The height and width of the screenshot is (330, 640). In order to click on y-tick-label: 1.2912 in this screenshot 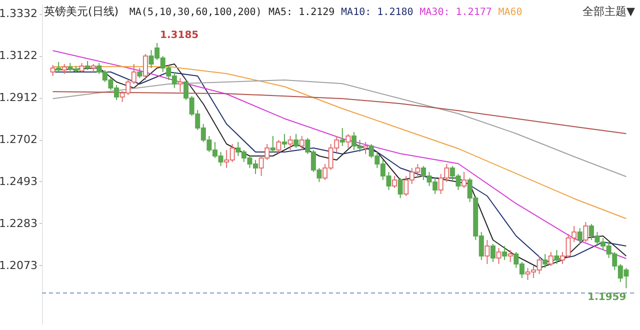, I will do `click(19, 97)`.